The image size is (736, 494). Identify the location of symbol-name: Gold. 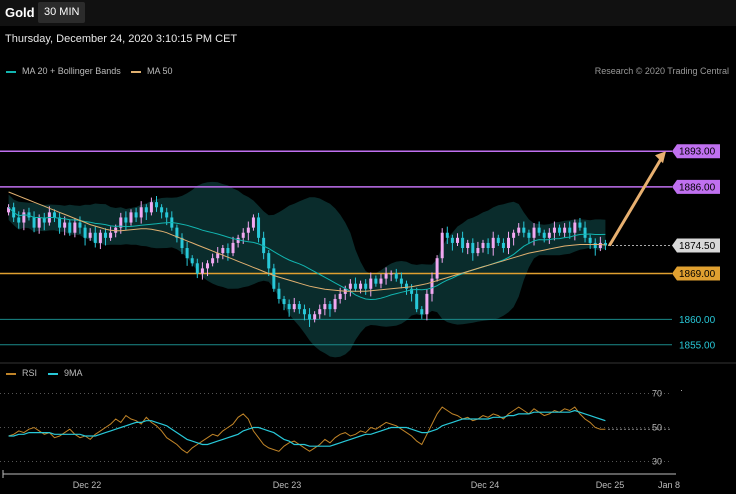
(20, 12).